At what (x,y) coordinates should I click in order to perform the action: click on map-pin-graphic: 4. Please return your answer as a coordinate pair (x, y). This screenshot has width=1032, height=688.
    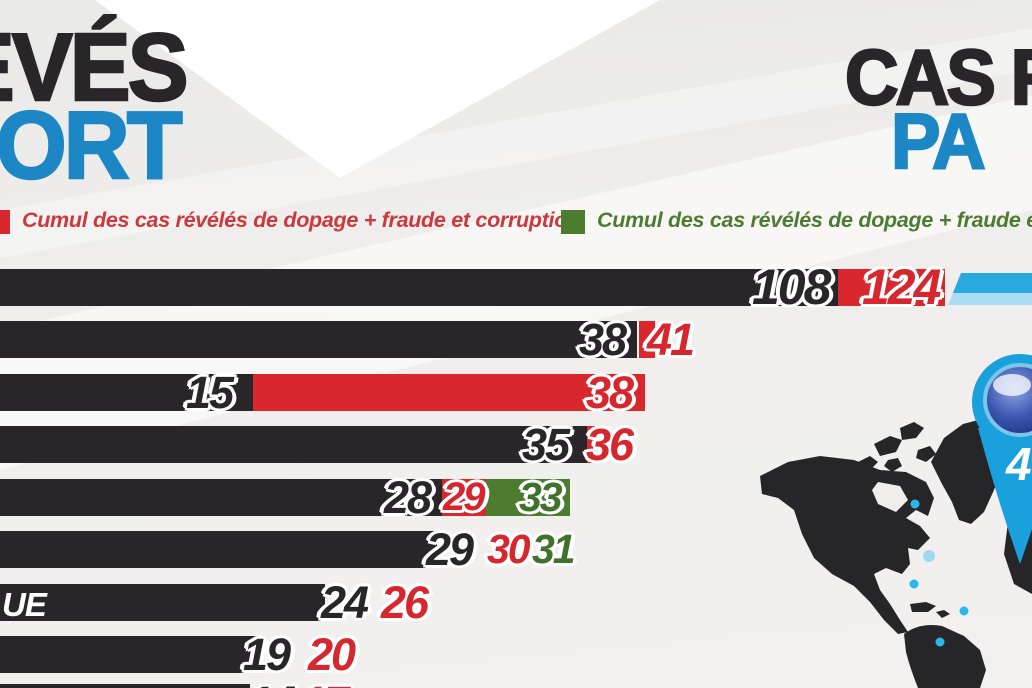
    Looking at the image, I should click on (1002, 459).